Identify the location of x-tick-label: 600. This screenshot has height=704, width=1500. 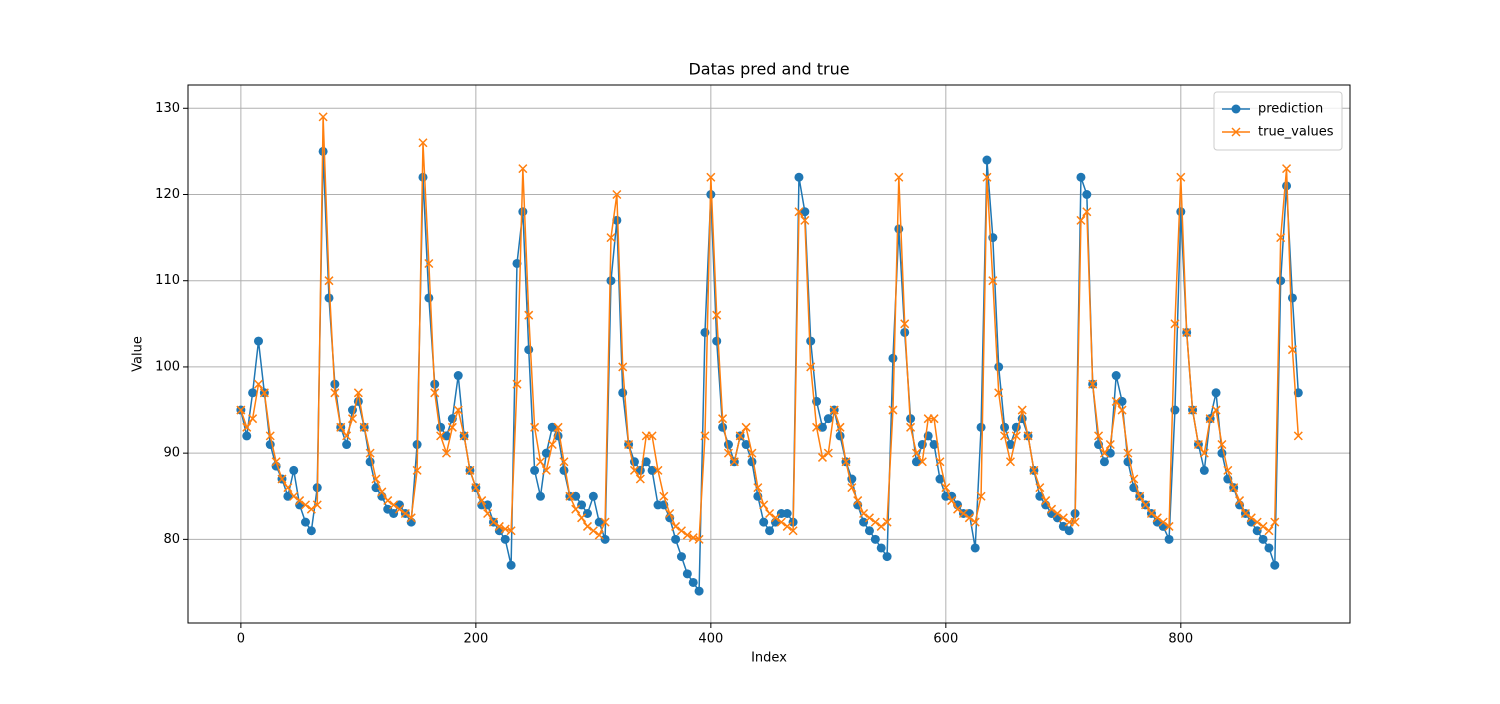
(945, 639).